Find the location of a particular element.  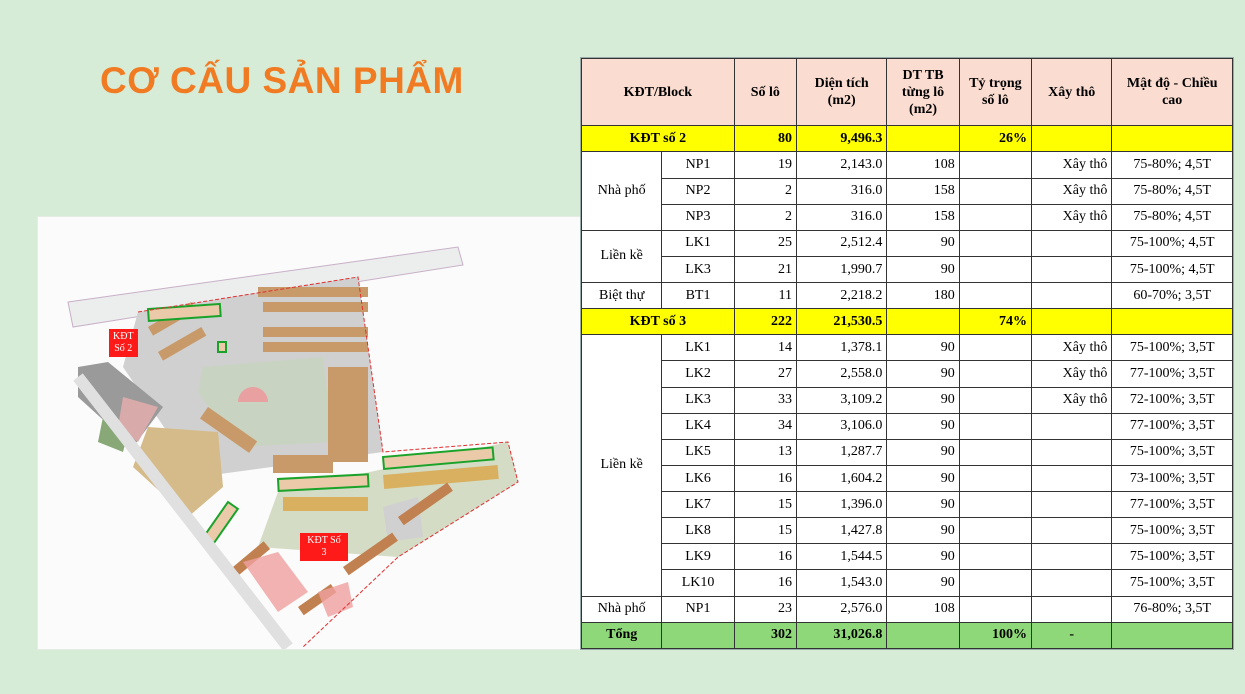

table-row: Nhà phố NP1 23 2,576.0 108 76-80%; 3,5T is located at coordinates (906, 609).